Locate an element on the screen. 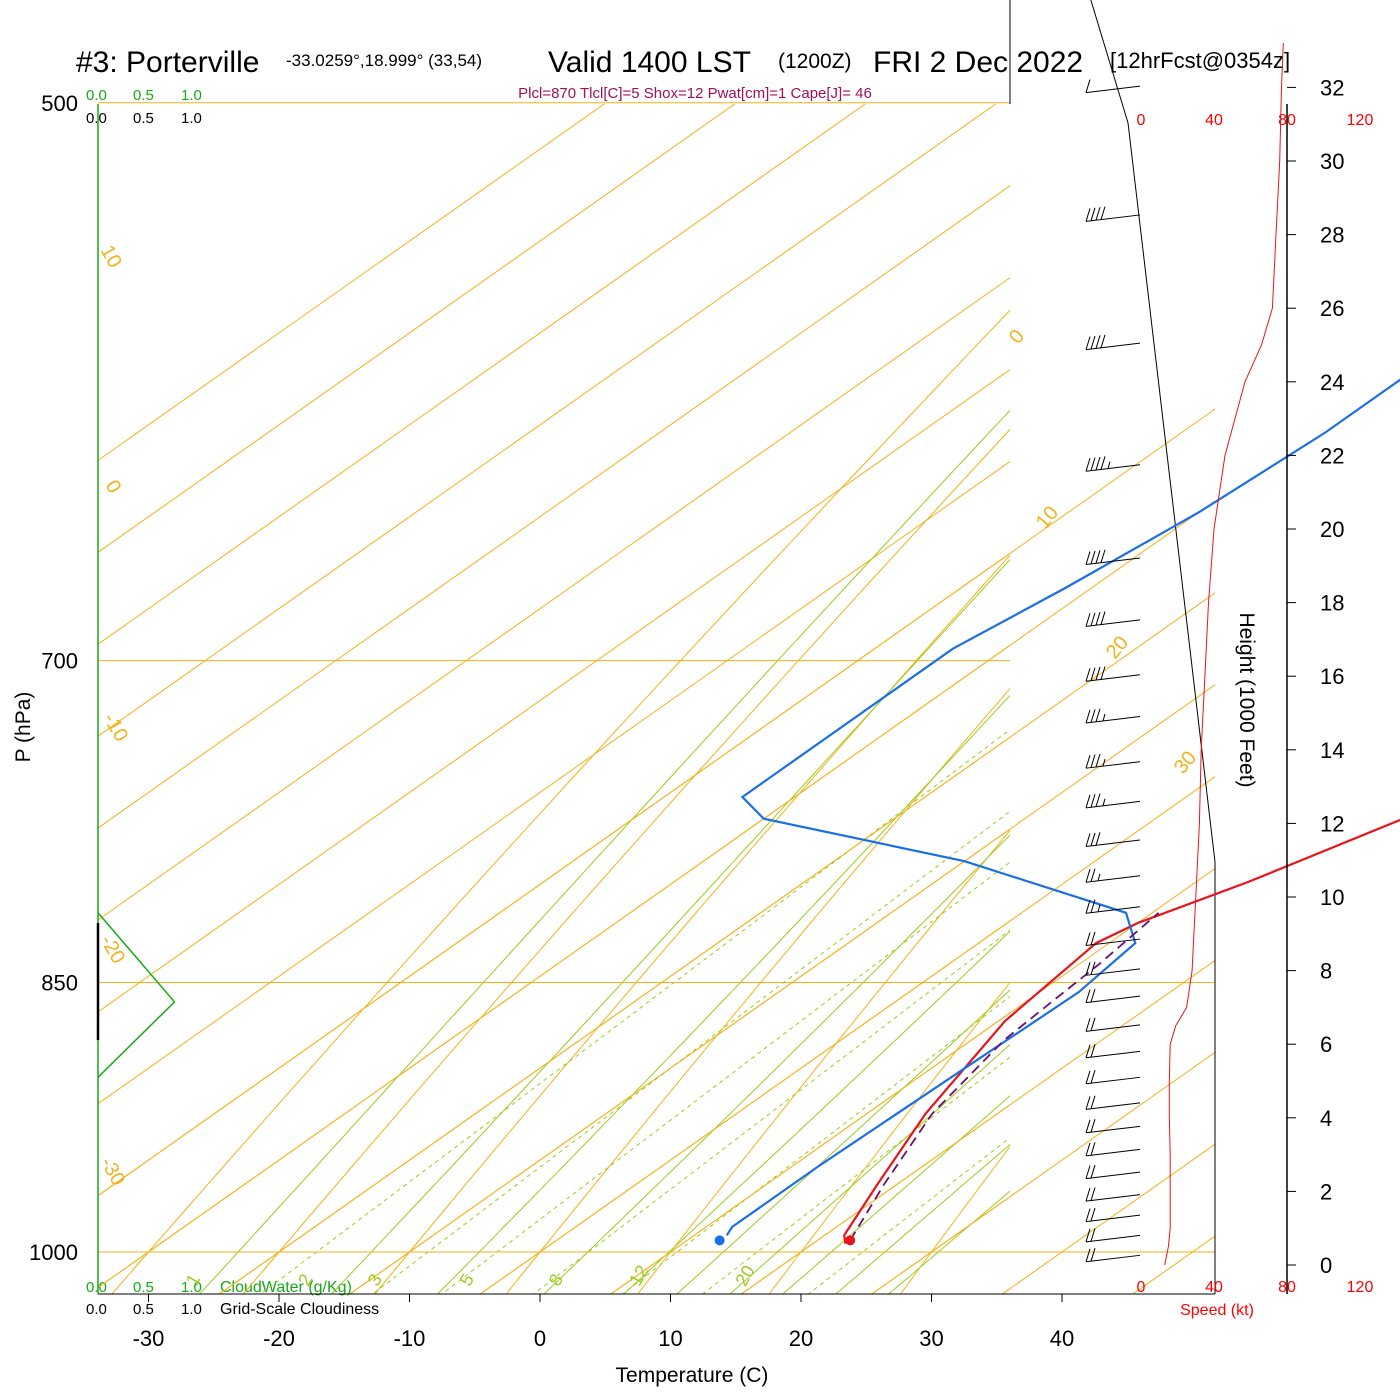 This screenshot has height=1400, width=1400. height-tick-label: 12 is located at coordinates (1332, 823).